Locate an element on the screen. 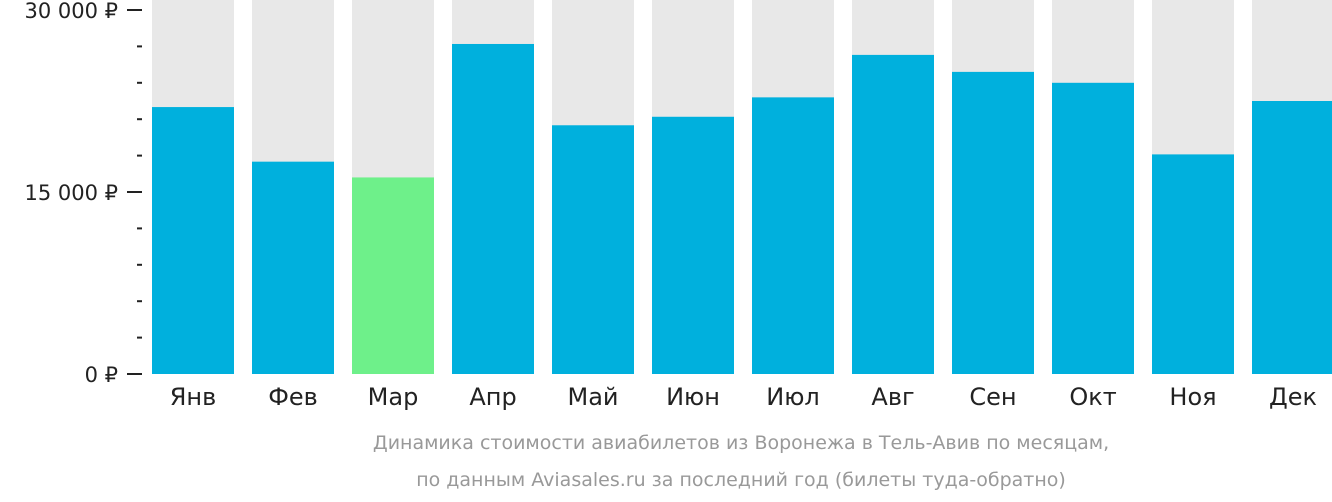 The image size is (1332, 502). x-tick-label: Май is located at coordinates (592, 397).